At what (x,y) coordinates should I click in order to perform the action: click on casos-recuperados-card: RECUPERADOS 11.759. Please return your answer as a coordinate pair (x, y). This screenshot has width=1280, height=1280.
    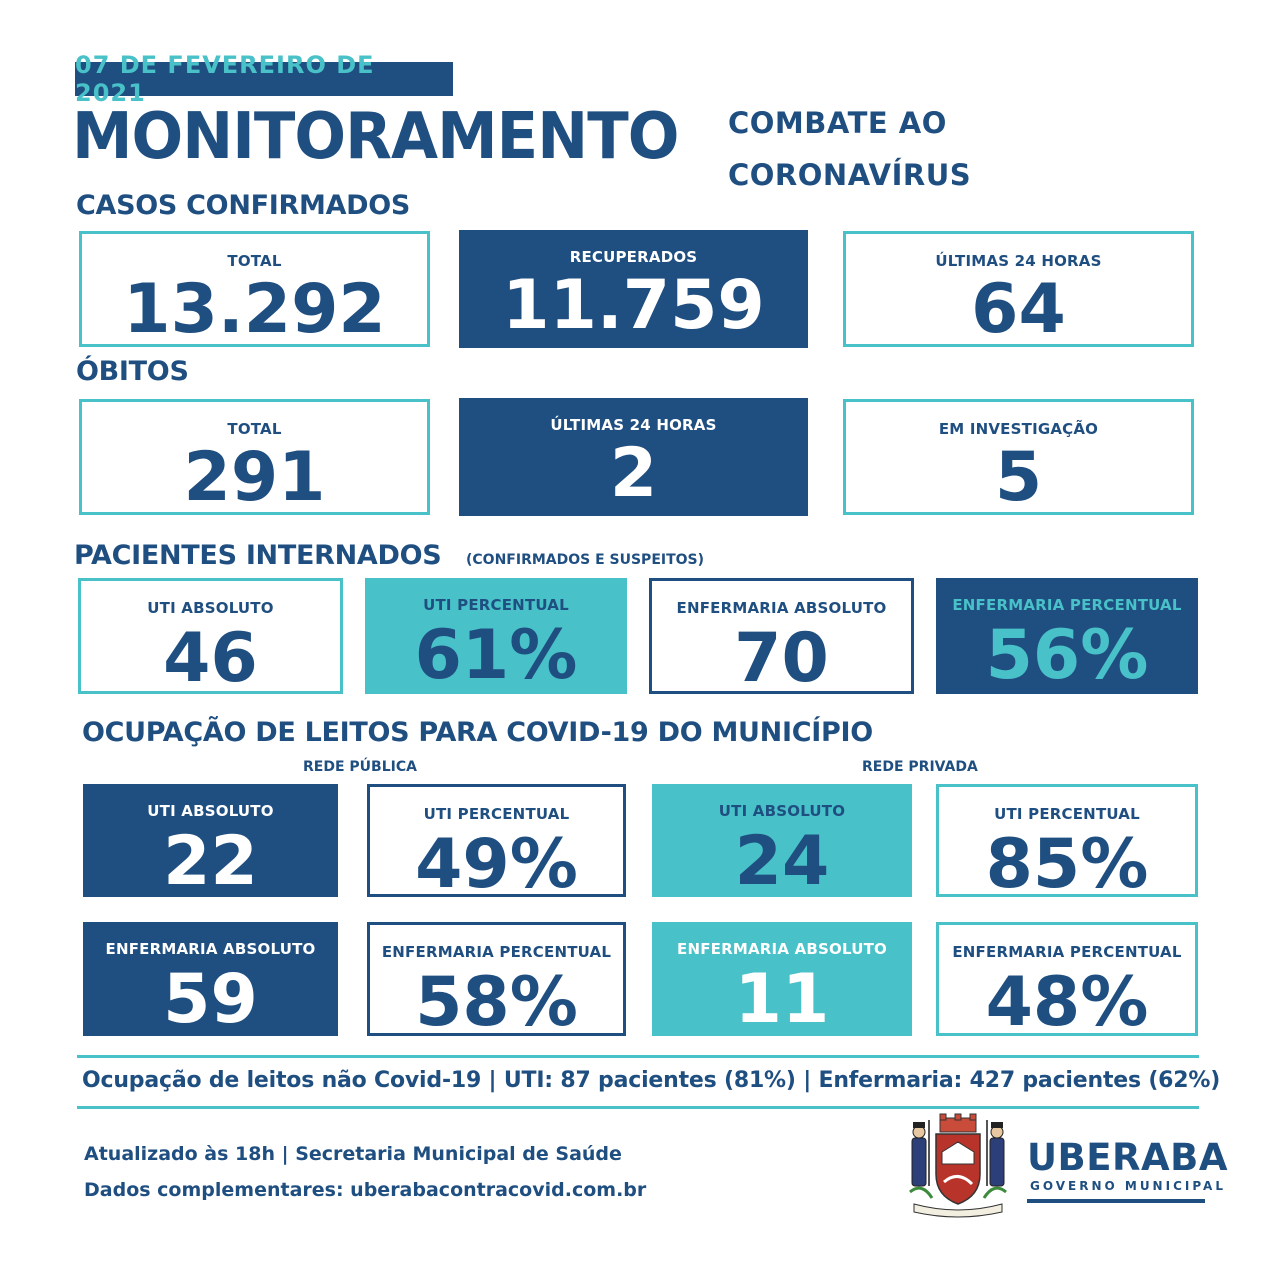
    Looking at the image, I should click on (633, 289).